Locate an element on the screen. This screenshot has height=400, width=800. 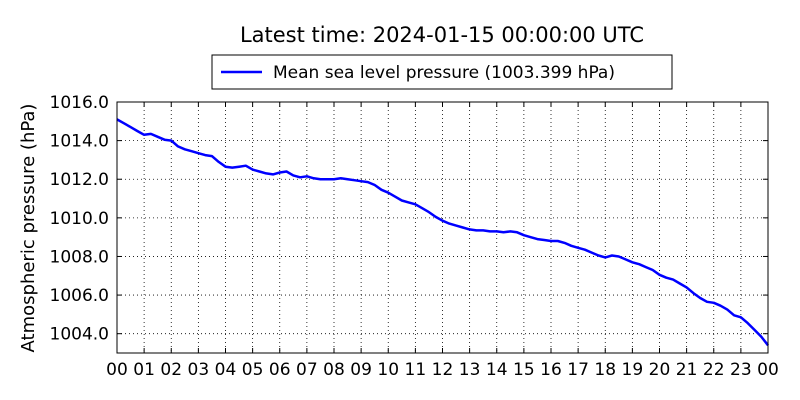
x-tick-label: 01 is located at coordinates (144, 370).